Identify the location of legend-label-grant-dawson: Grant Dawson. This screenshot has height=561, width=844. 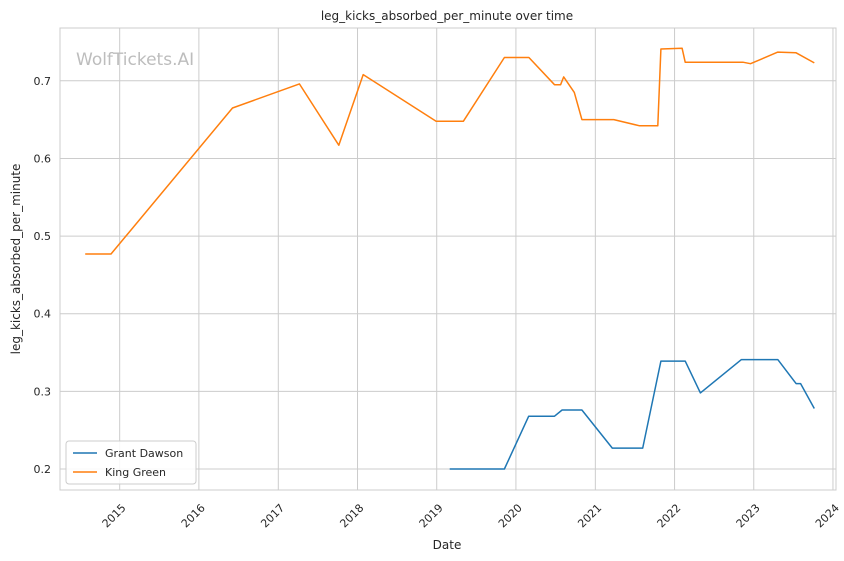
(144, 453).